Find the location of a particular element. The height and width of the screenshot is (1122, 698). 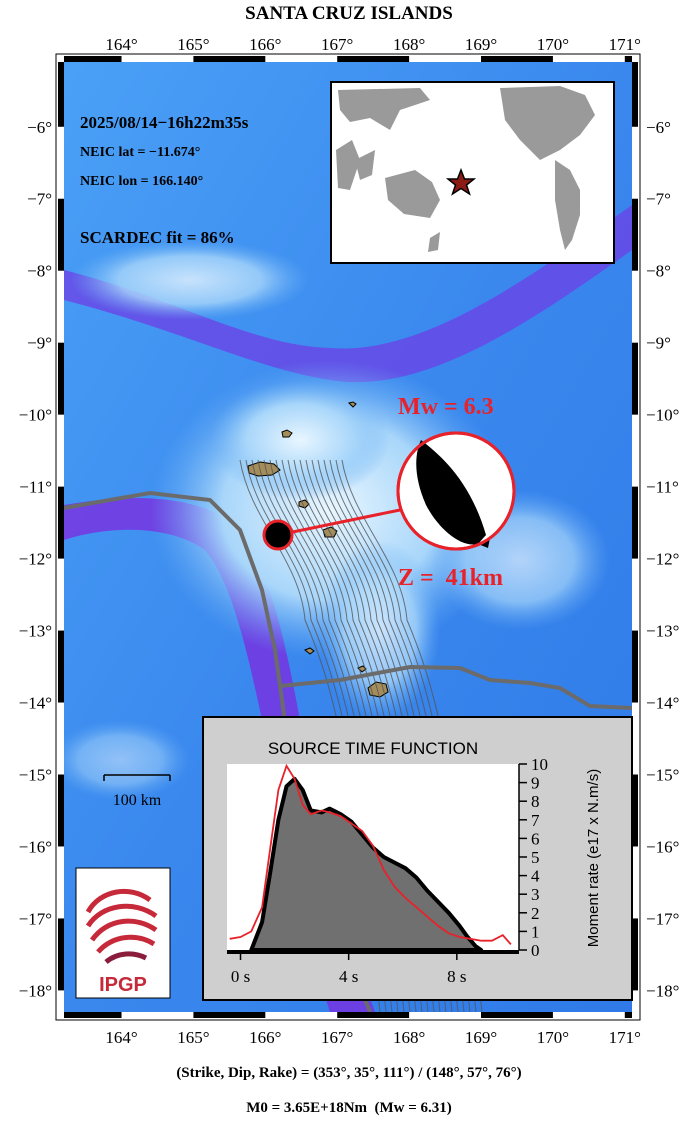

stf-y-tick-label: 4 is located at coordinates (535, 876).